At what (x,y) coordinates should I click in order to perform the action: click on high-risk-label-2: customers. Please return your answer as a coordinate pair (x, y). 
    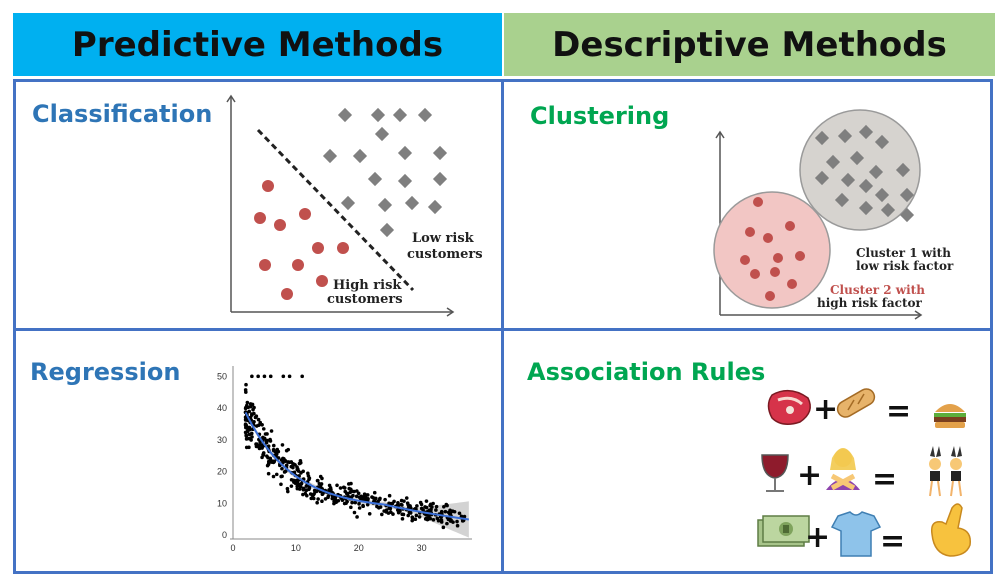
    Looking at the image, I should click on (365, 299).